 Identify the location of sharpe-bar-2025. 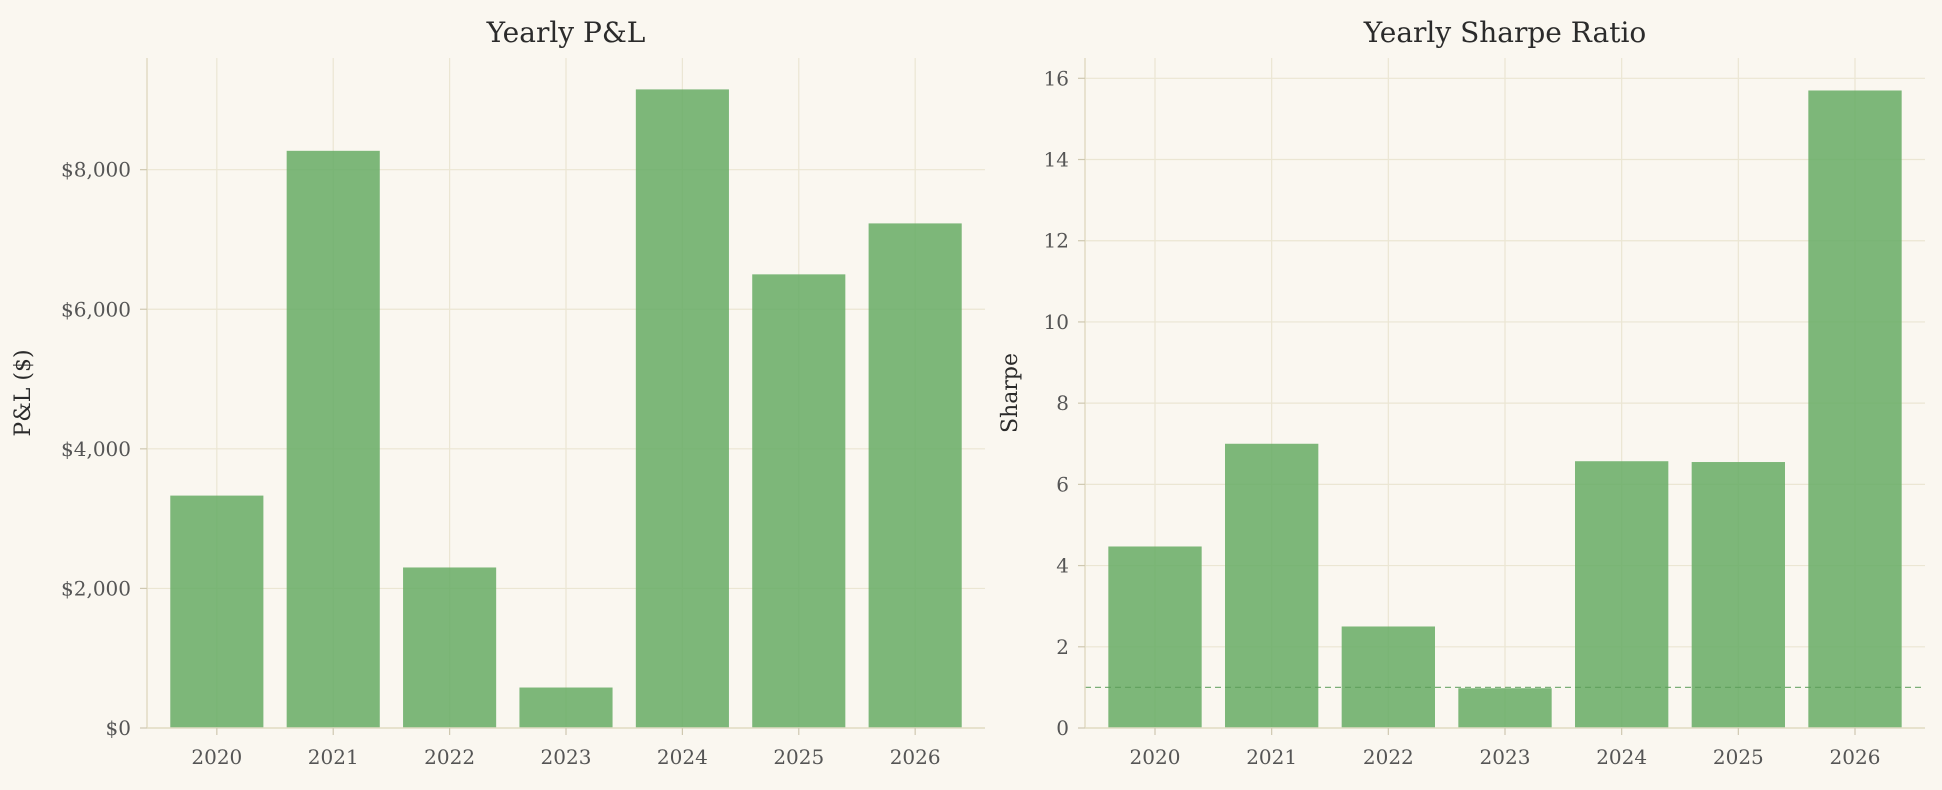
(1738, 595).